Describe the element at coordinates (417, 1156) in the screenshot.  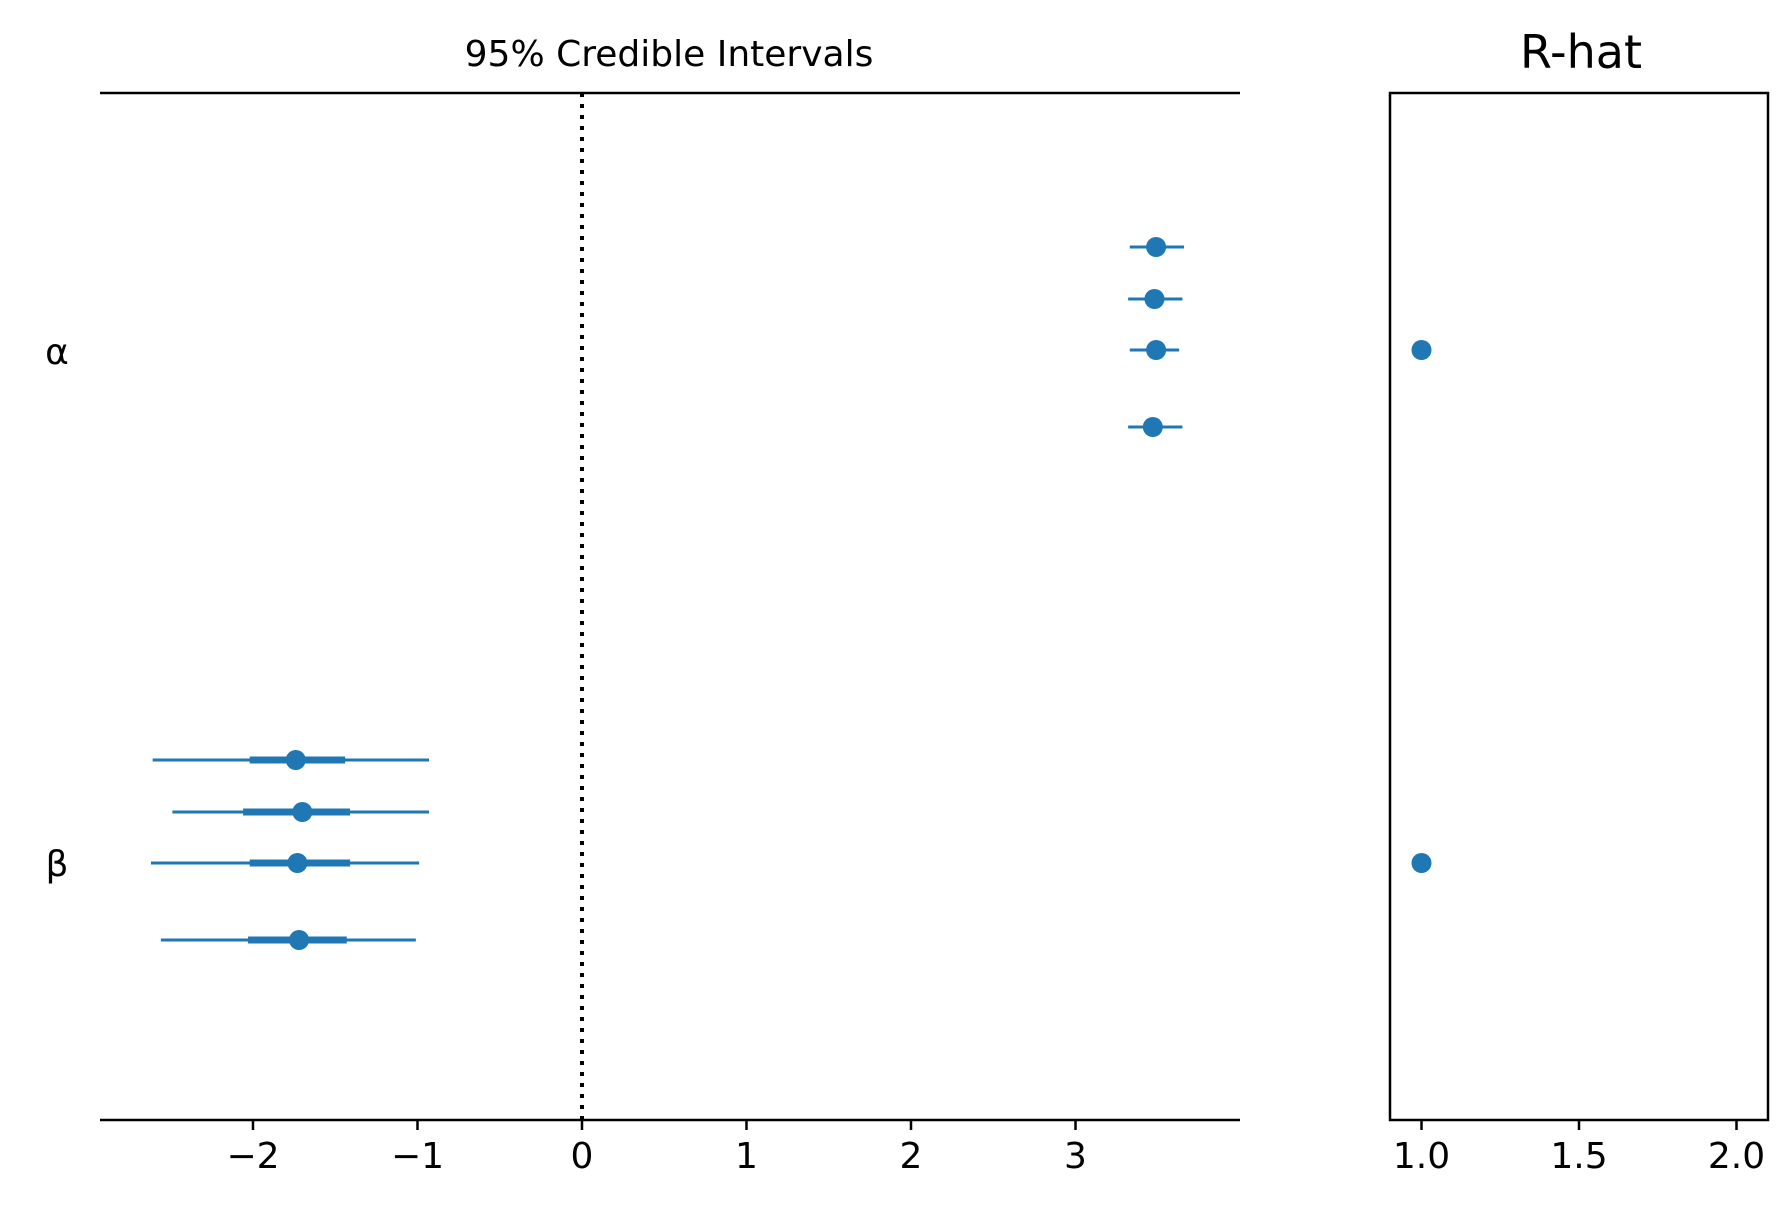
I see `x-tick-label: −1` at that location.